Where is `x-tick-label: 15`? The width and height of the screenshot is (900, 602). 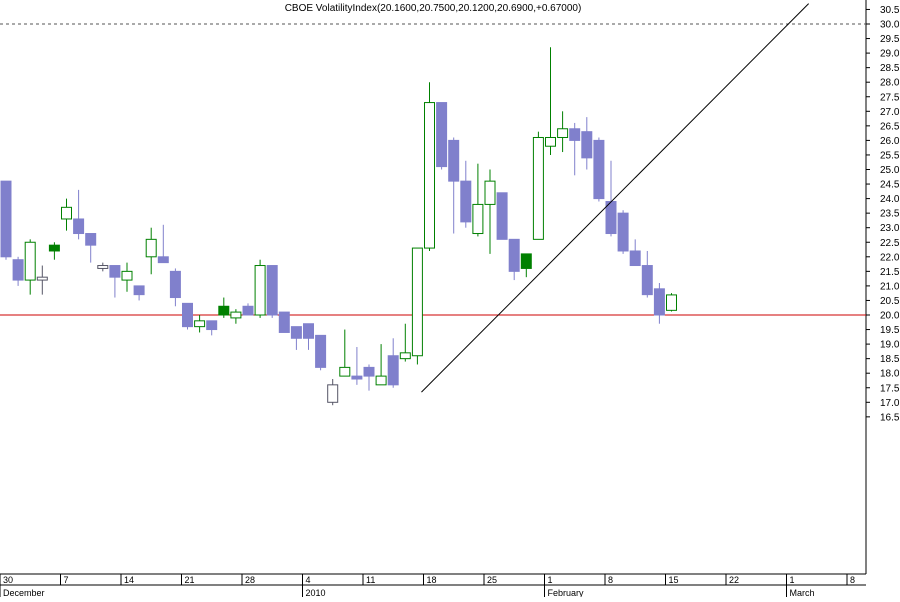
x-tick-label: 15 is located at coordinates (674, 580).